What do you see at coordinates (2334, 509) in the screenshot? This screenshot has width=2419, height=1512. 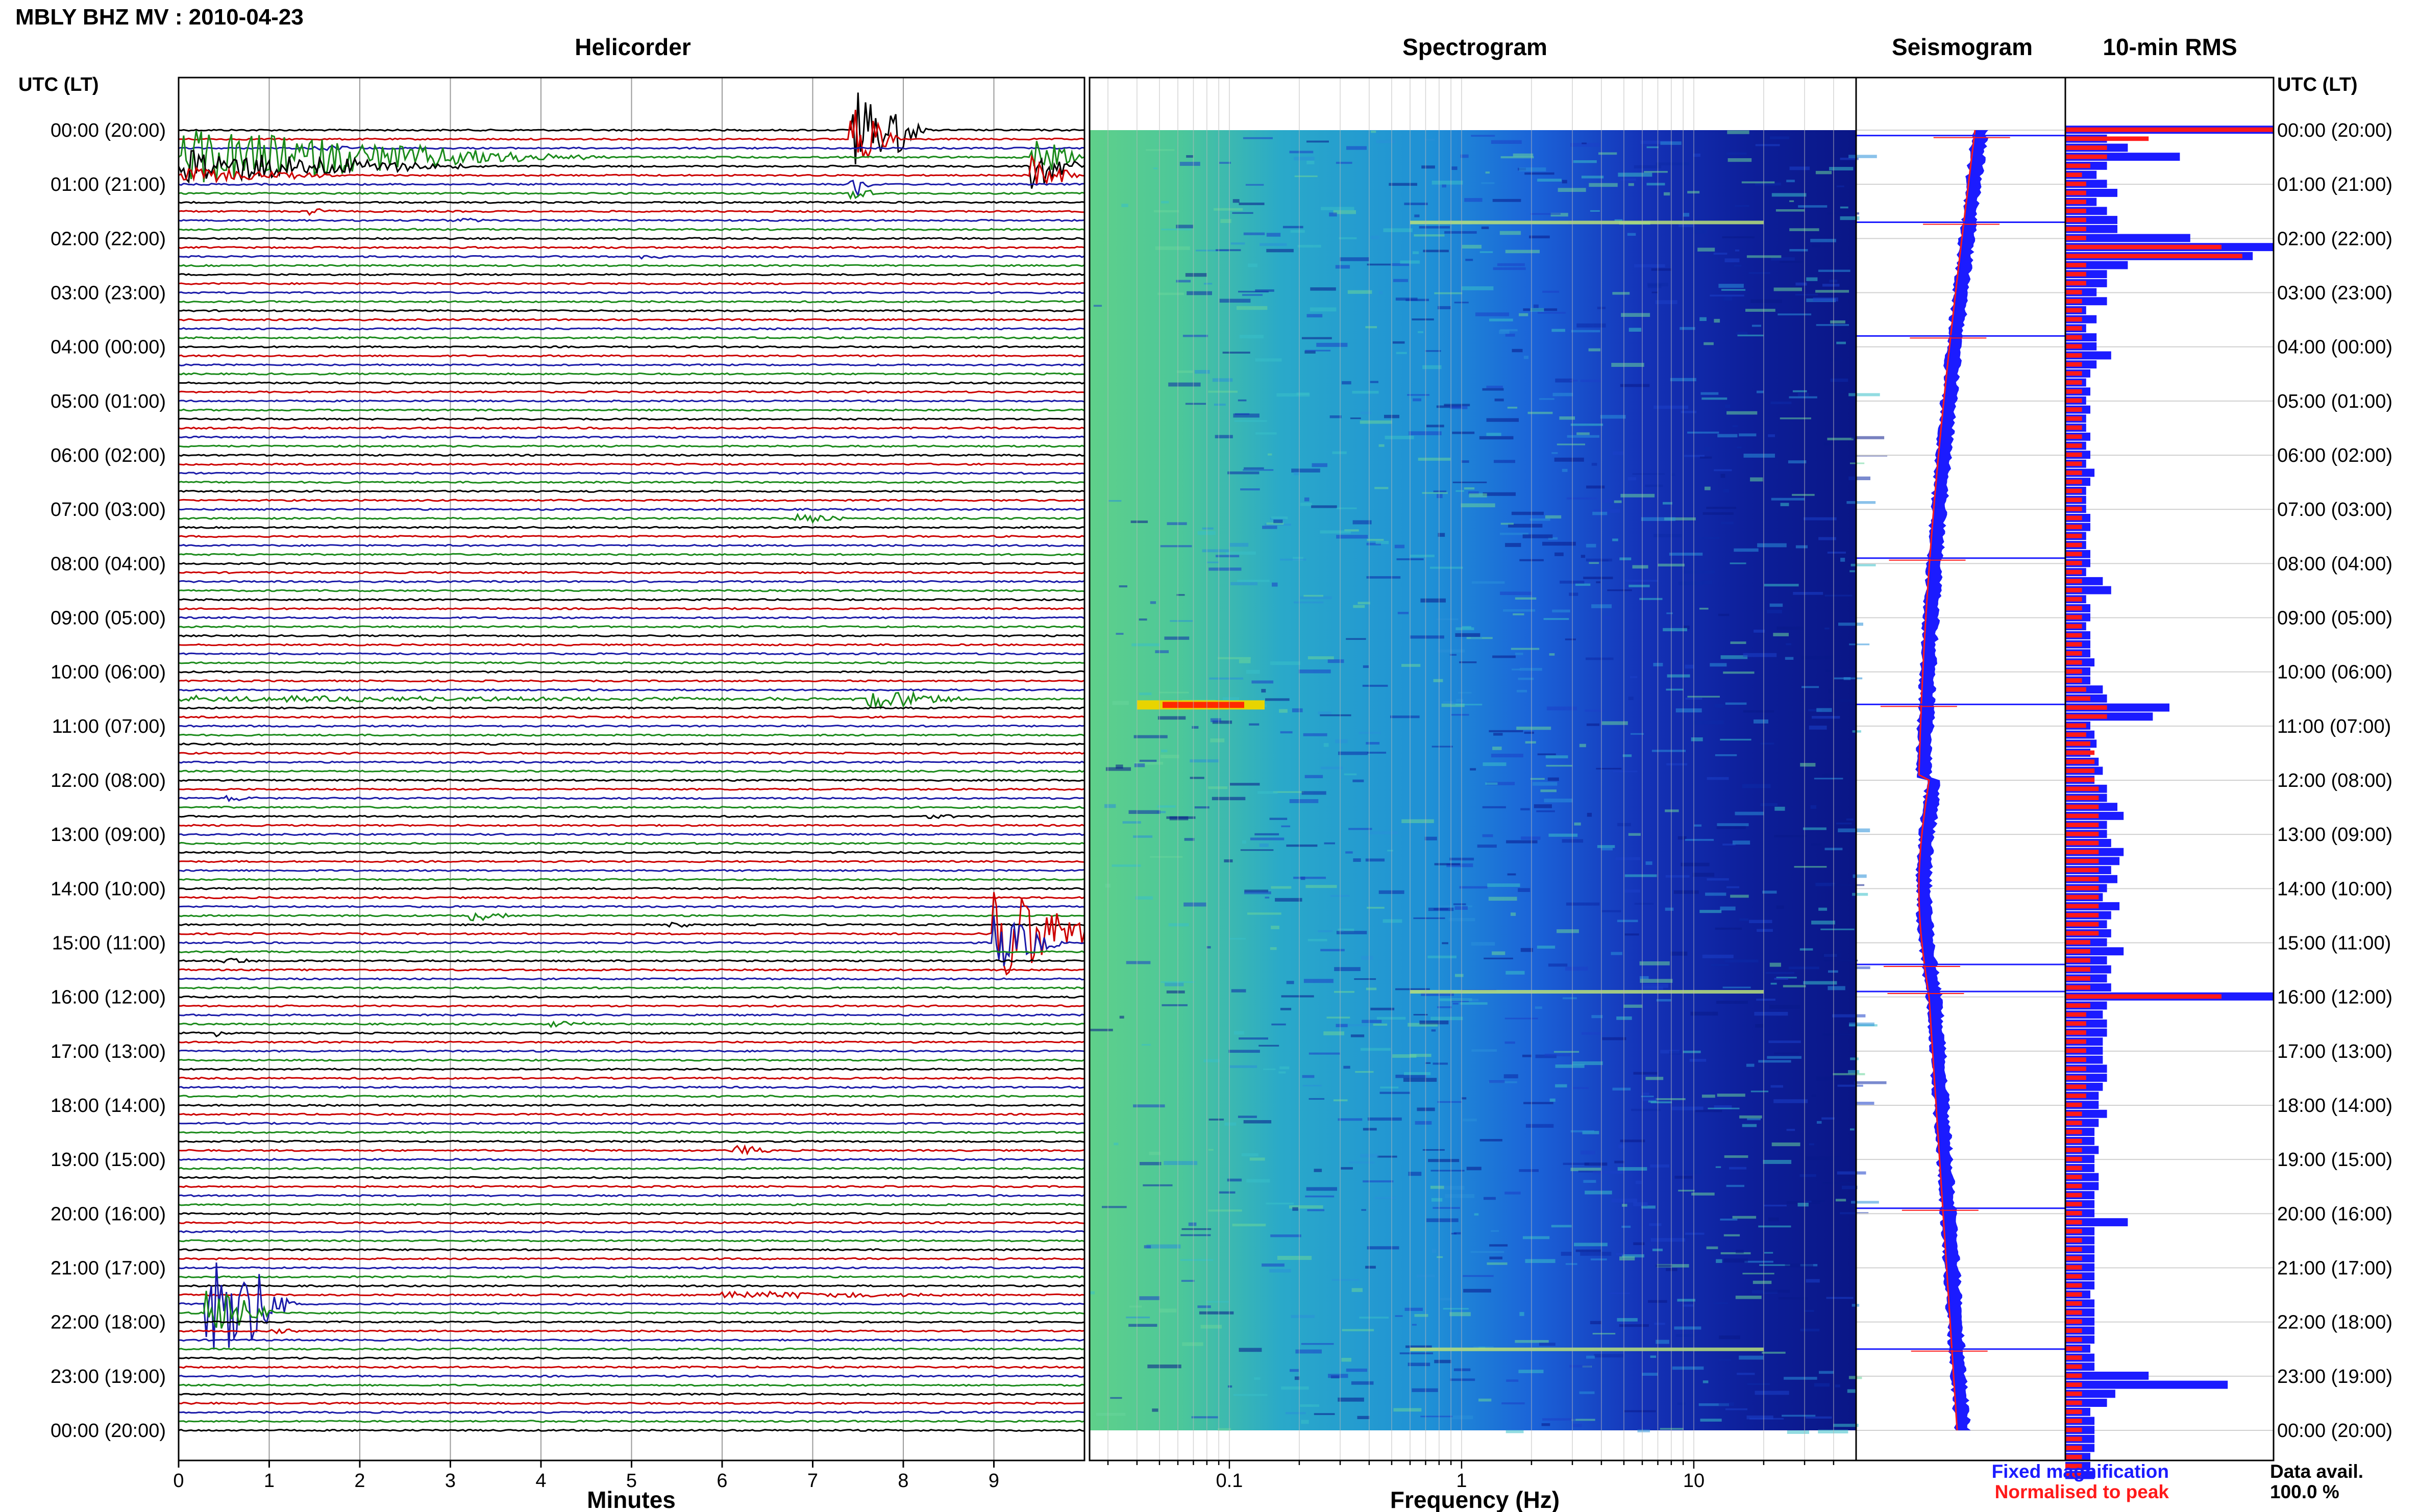 I see `hour-label: 07:00 (03:00)` at bounding box center [2334, 509].